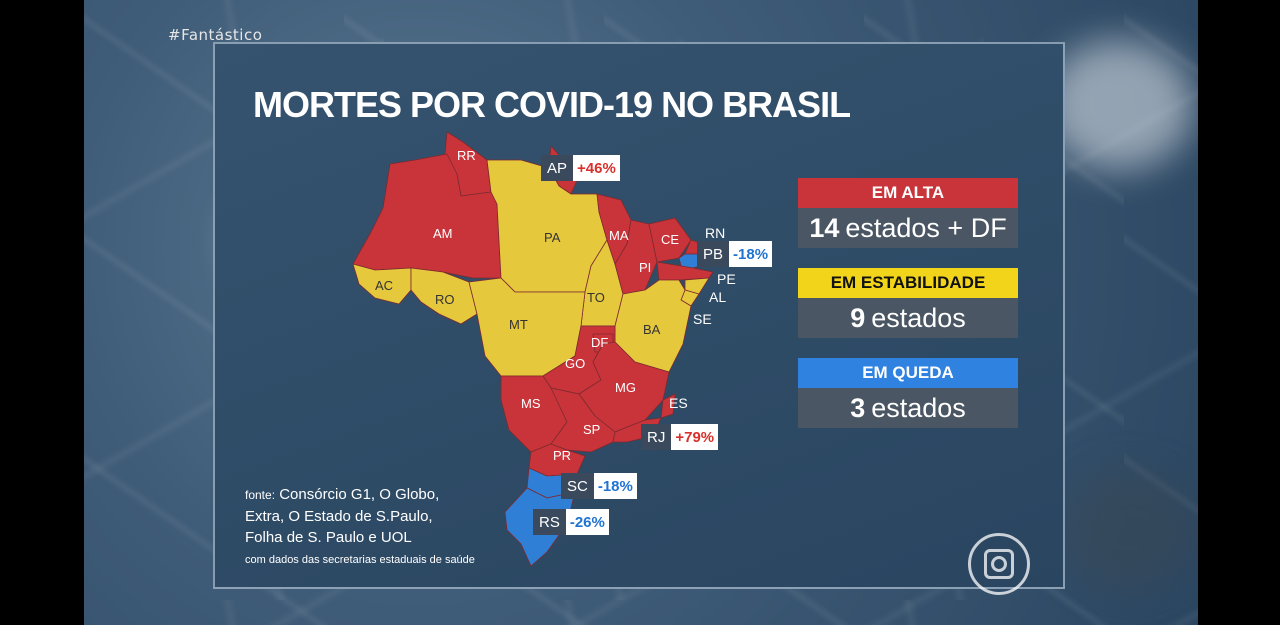 The image size is (1280, 625). What do you see at coordinates (583, 420) in the screenshot?
I see `state-SP` at bounding box center [583, 420].